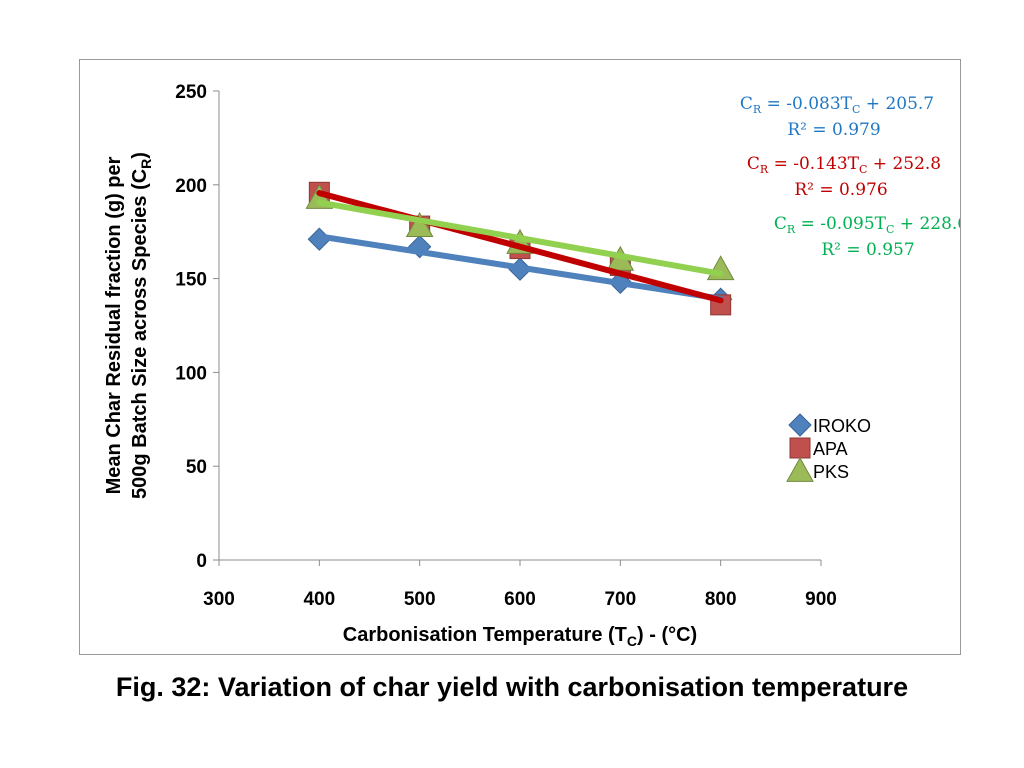  Describe the element at coordinates (191, 92) in the screenshot. I see `y-tick-label: 250` at that location.